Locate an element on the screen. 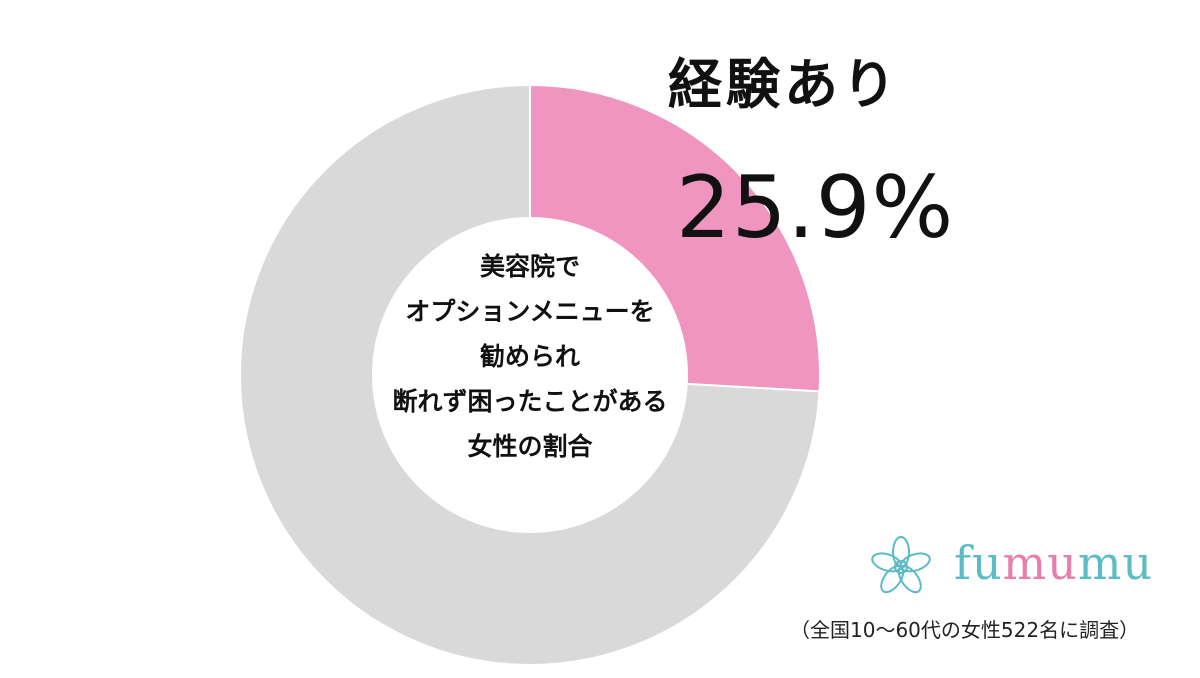  center-label-line-5: 女性の割合 is located at coordinates (530, 446).